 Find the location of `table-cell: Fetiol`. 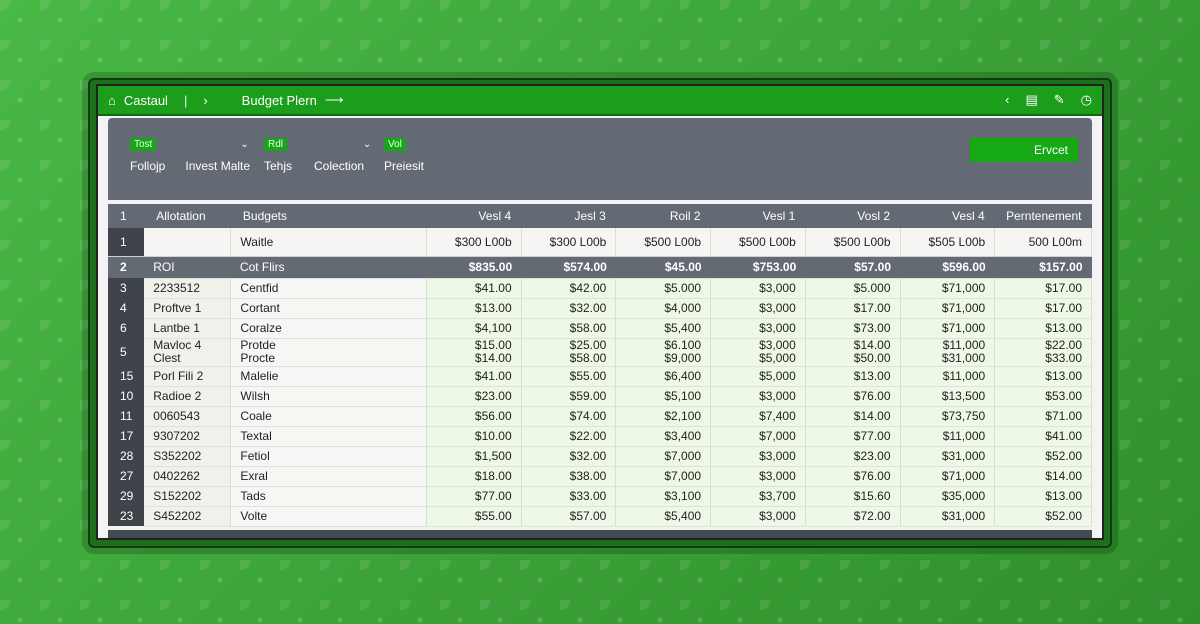

table-cell: Fetiol is located at coordinates (328, 456).